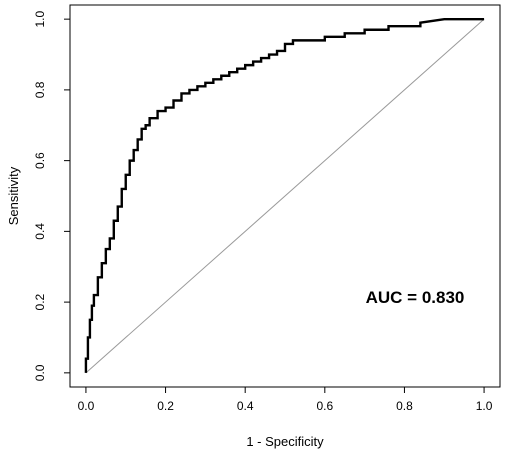  What do you see at coordinates (285, 441) in the screenshot?
I see `x-axis-title: 1 - Specificity` at bounding box center [285, 441].